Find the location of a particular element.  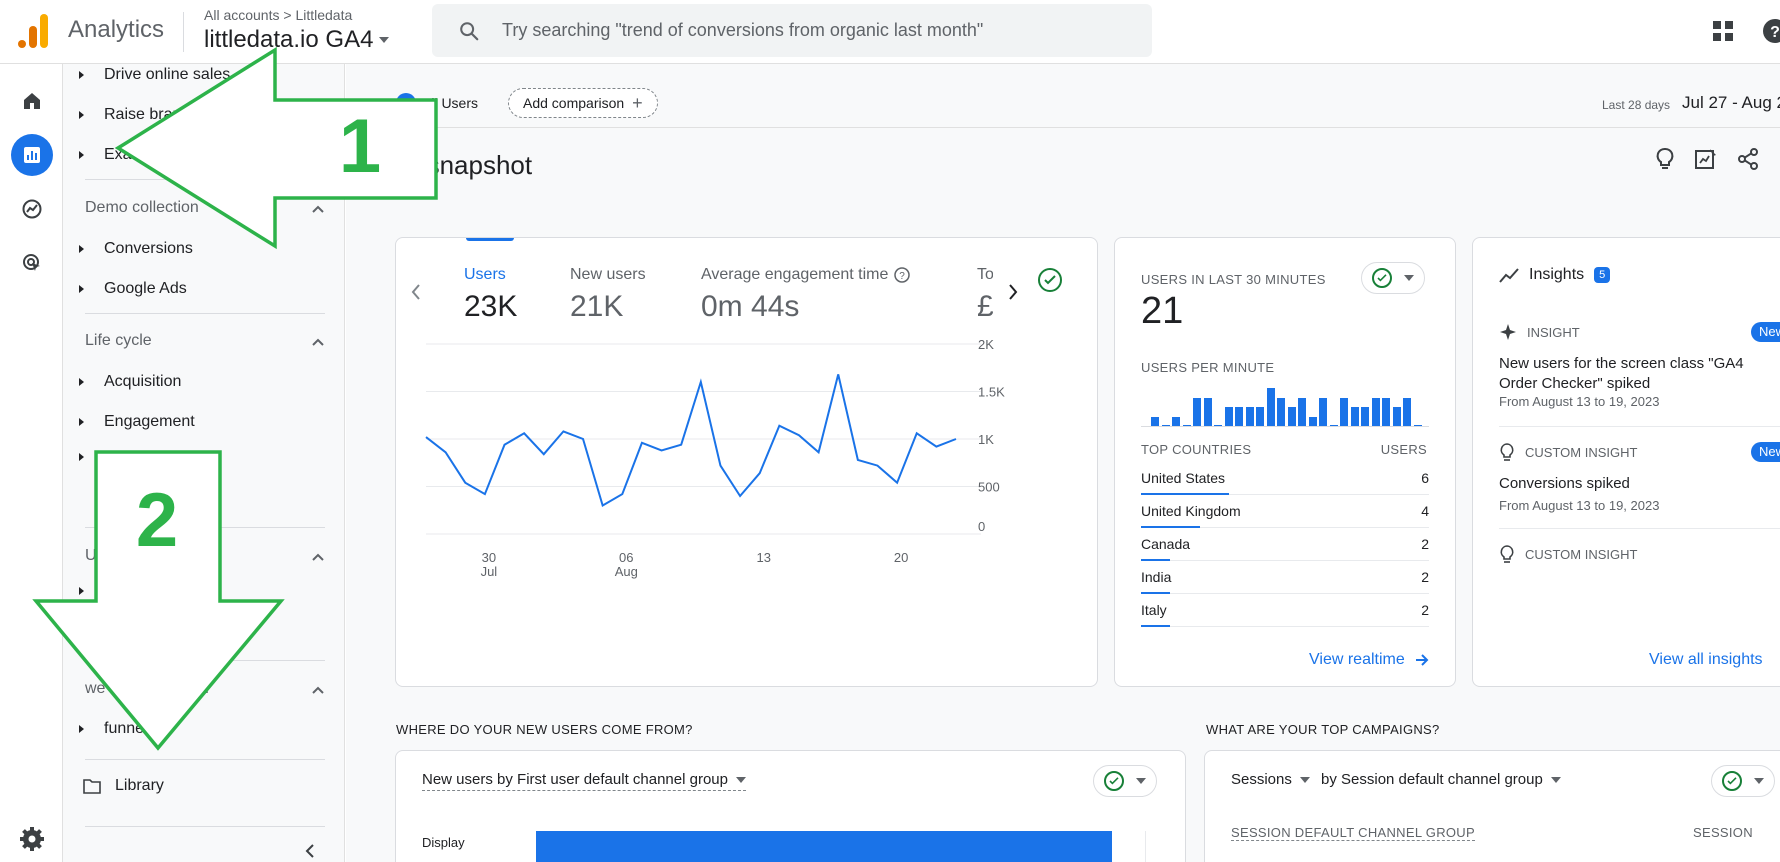

channel-quality-dropdown is located at coordinates (1125, 781).